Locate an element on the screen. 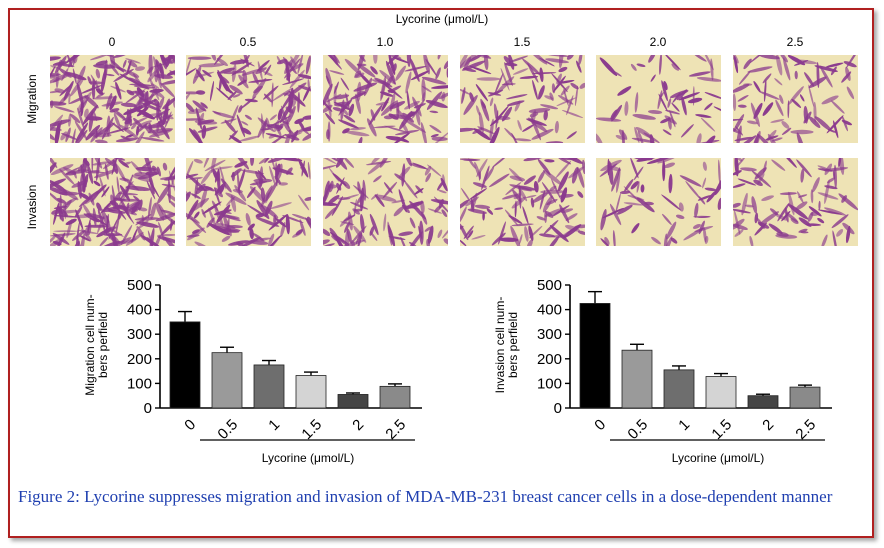 The width and height of the screenshot is (884, 548). concentration-label-0: 0 is located at coordinates (112, 42).